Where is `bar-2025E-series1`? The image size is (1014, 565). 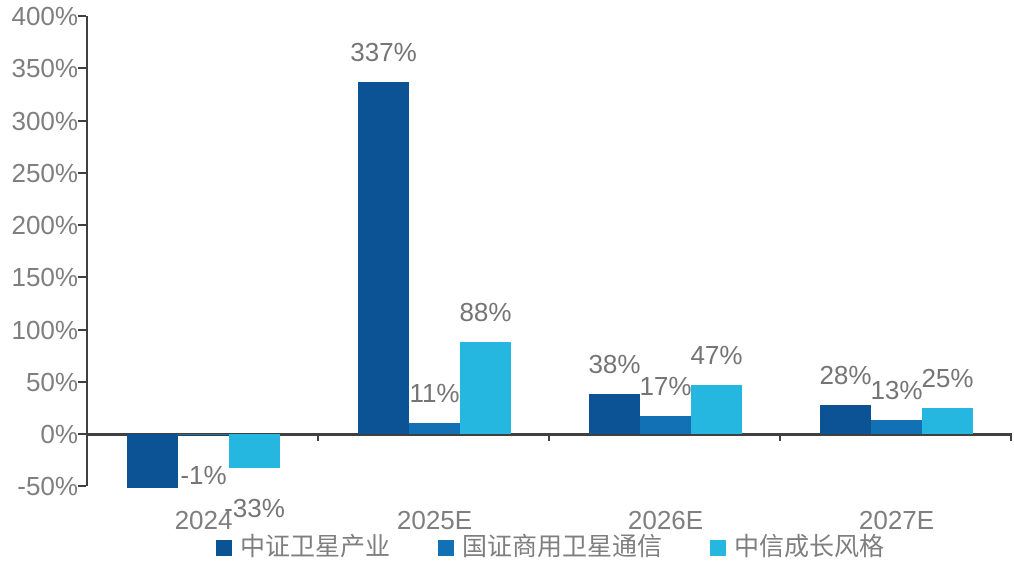 bar-2025E-series1 is located at coordinates (383, 257).